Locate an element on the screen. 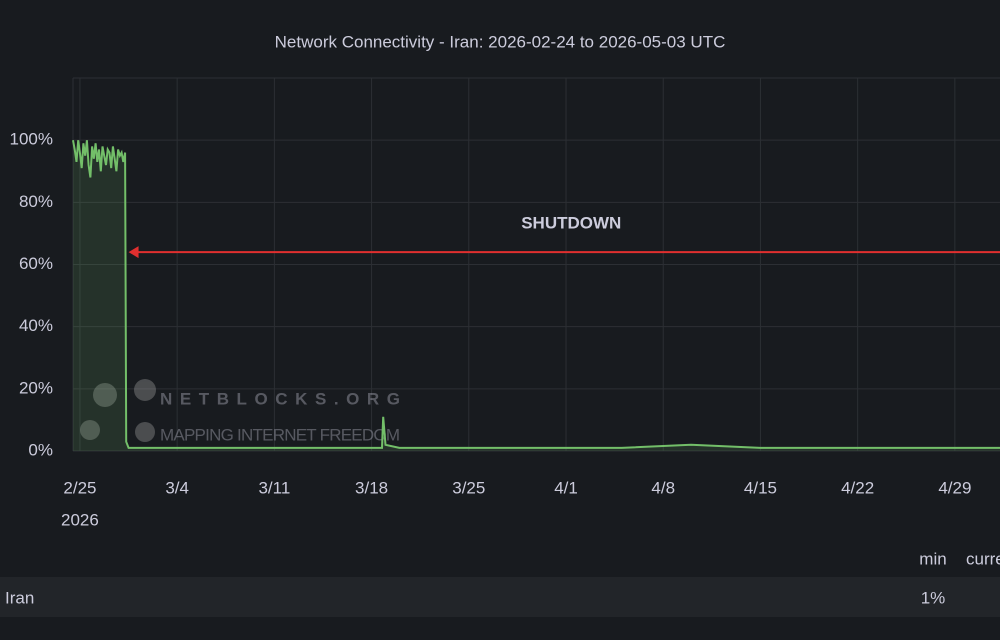 This screenshot has height=640, width=1000. y-tick-label: 40% is located at coordinates (36, 325).